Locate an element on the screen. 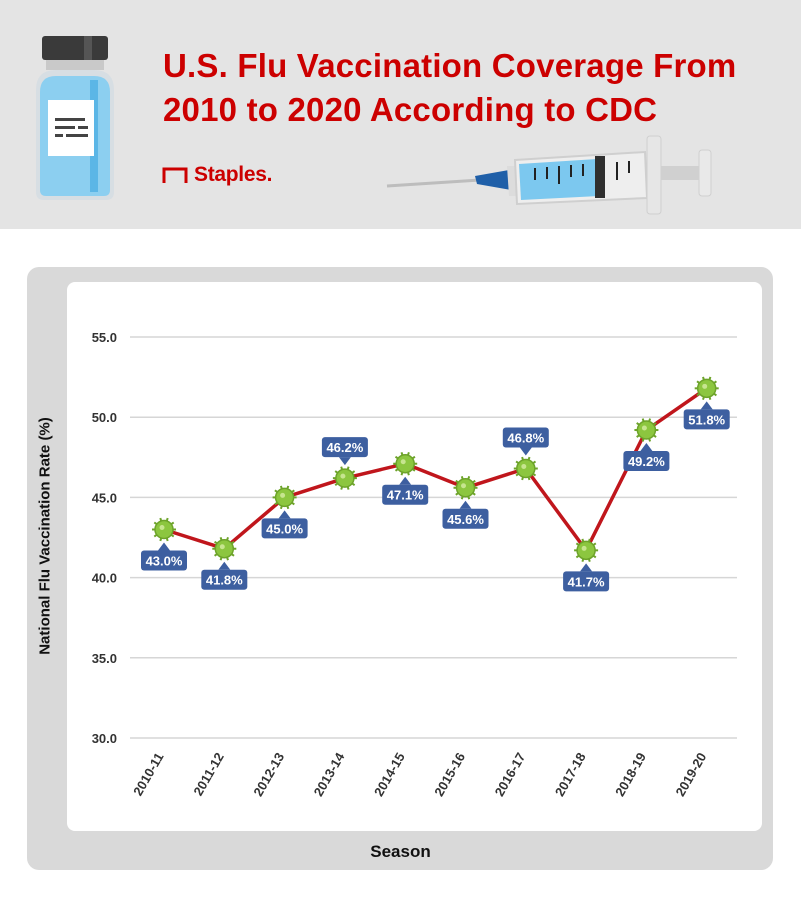 The image size is (801, 906). y-tick-label: 30.0 is located at coordinates (104, 738).